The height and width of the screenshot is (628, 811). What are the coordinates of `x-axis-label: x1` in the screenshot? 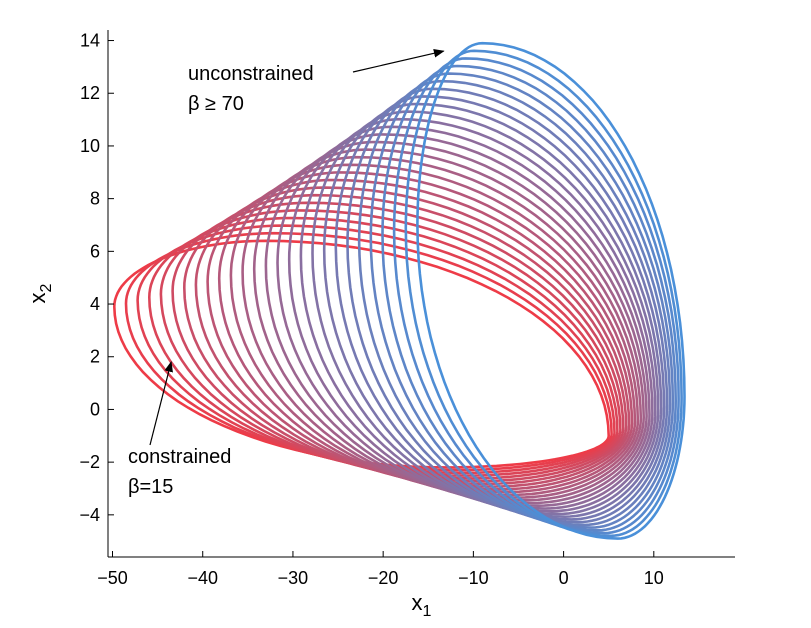 It's located at (422, 605).